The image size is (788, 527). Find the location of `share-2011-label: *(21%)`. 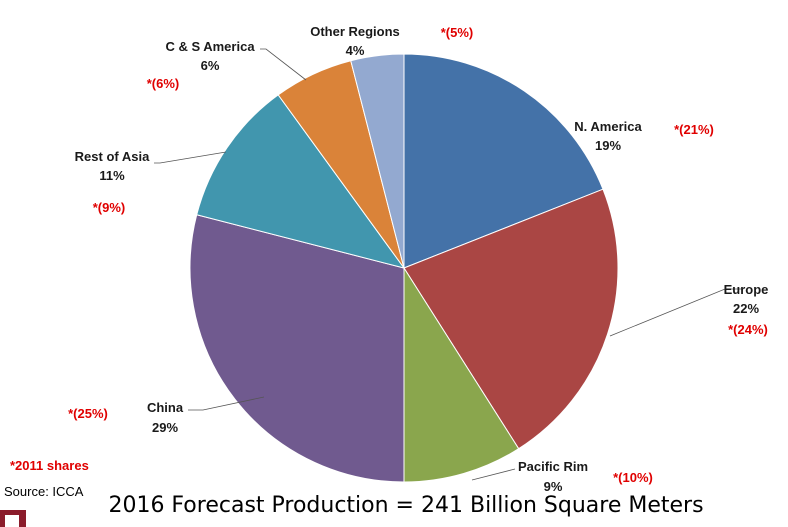

share-2011-label: *(21%) is located at coordinates (694, 129).